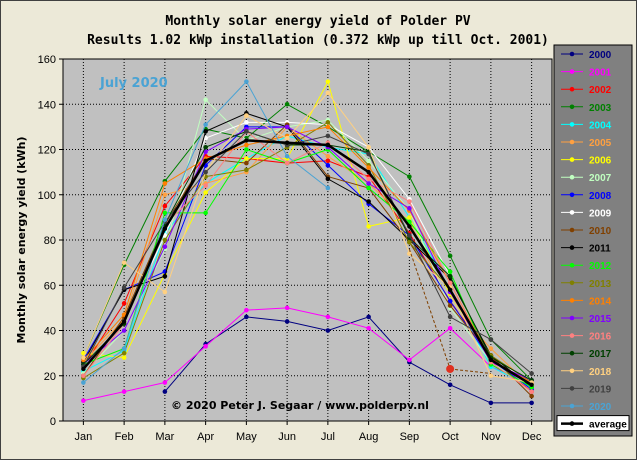  I want to click on legend-item-2006: 2006, so click(586, 161).